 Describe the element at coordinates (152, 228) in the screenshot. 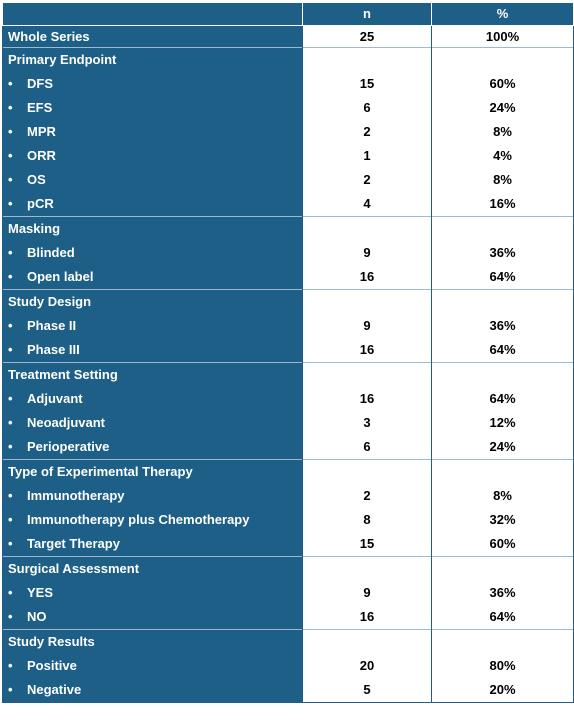

I see `section-title: Masking` at that location.